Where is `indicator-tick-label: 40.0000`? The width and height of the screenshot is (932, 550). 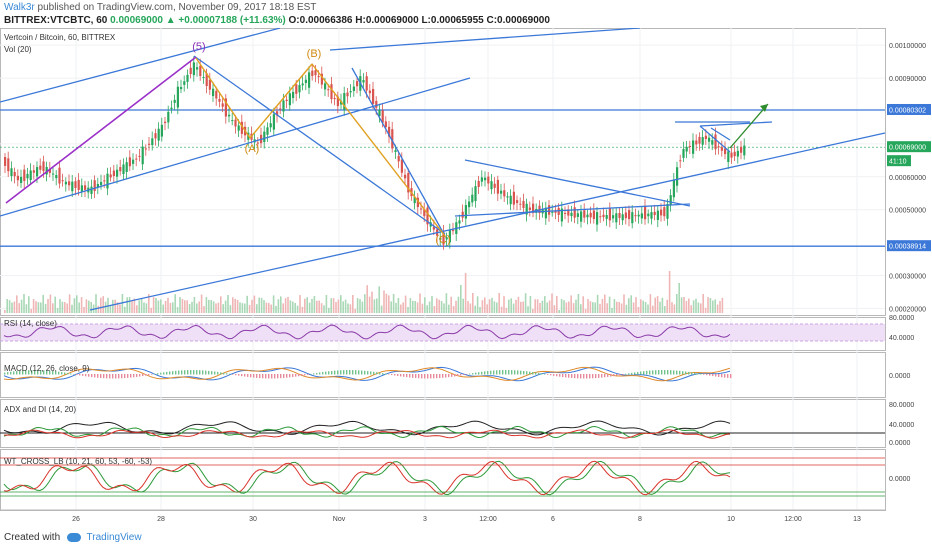
indicator-tick-label: 40.0000 is located at coordinates (901, 338).